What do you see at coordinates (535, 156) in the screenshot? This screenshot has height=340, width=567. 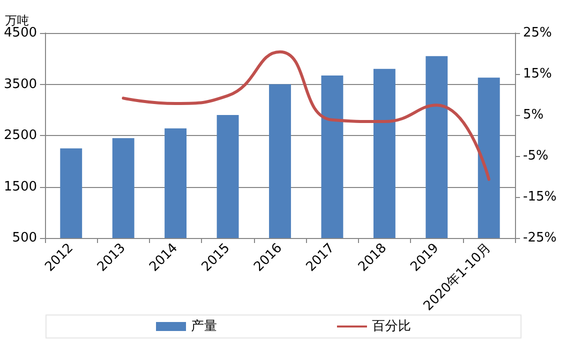 I see `y2-tick-label: -5%` at bounding box center [535, 156].